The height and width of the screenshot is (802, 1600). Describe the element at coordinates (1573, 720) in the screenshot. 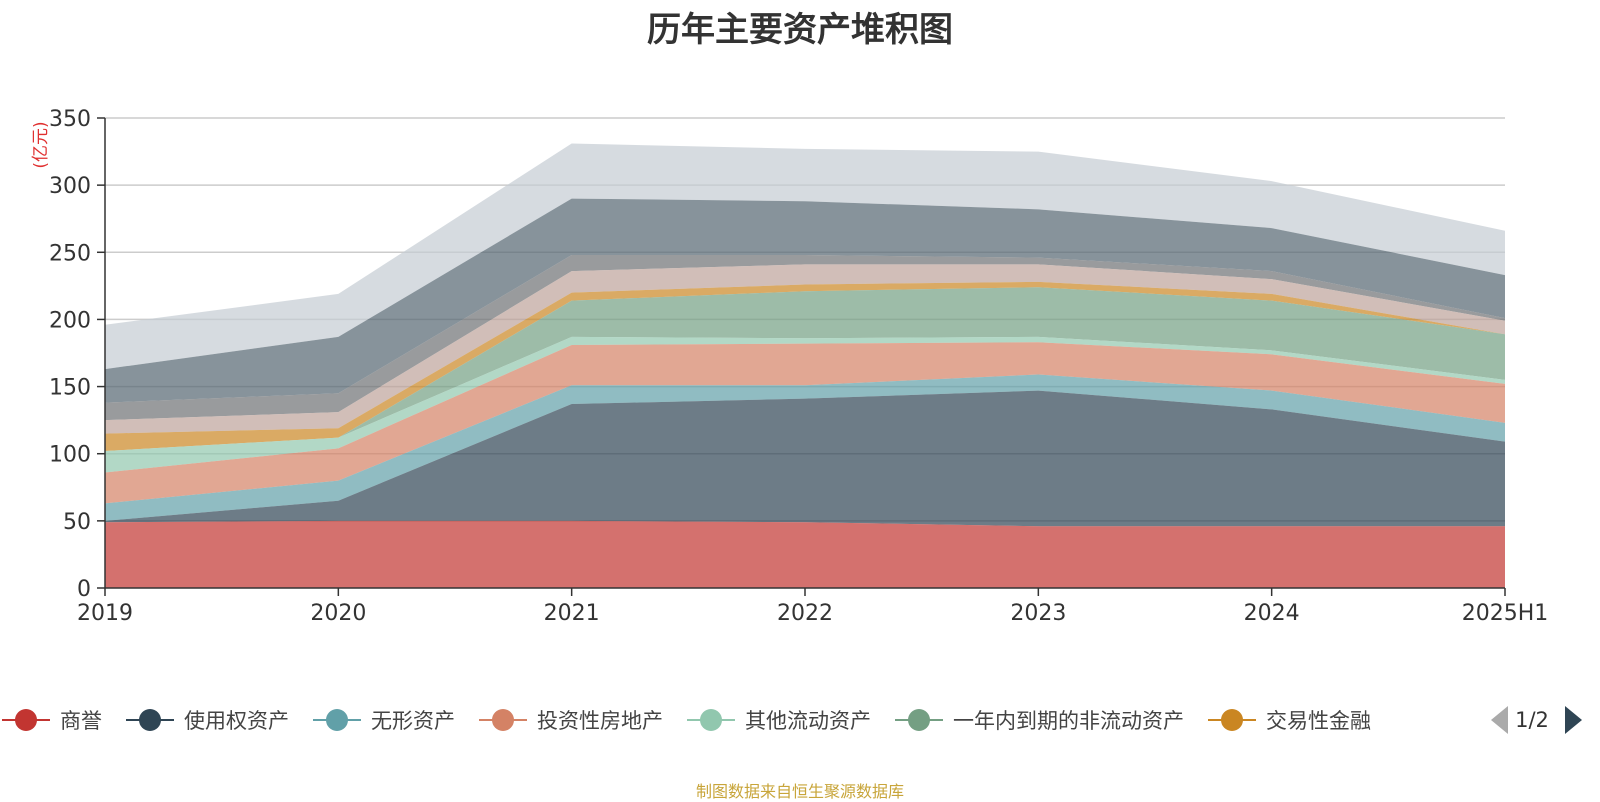

I see `triangle-right-icon` at that location.